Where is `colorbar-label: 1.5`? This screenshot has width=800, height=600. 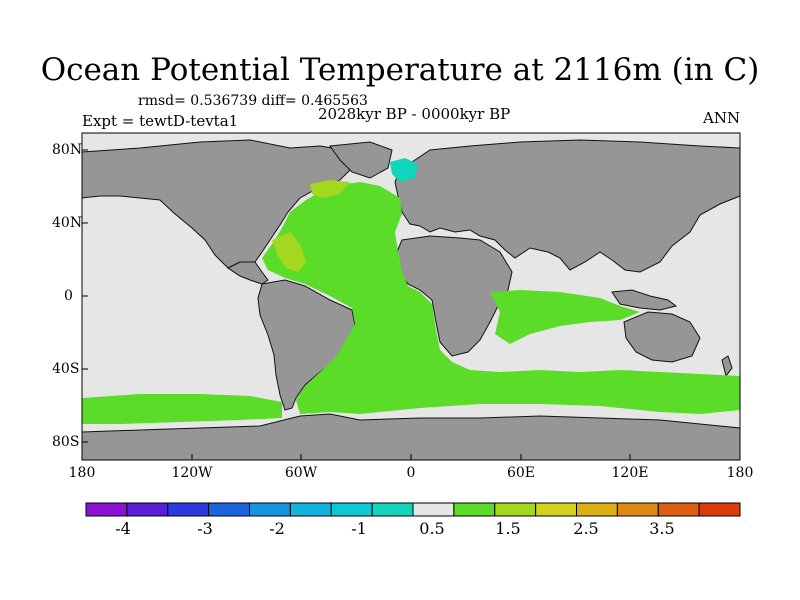 colorbar-label: 1.5 is located at coordinates (508, 528).